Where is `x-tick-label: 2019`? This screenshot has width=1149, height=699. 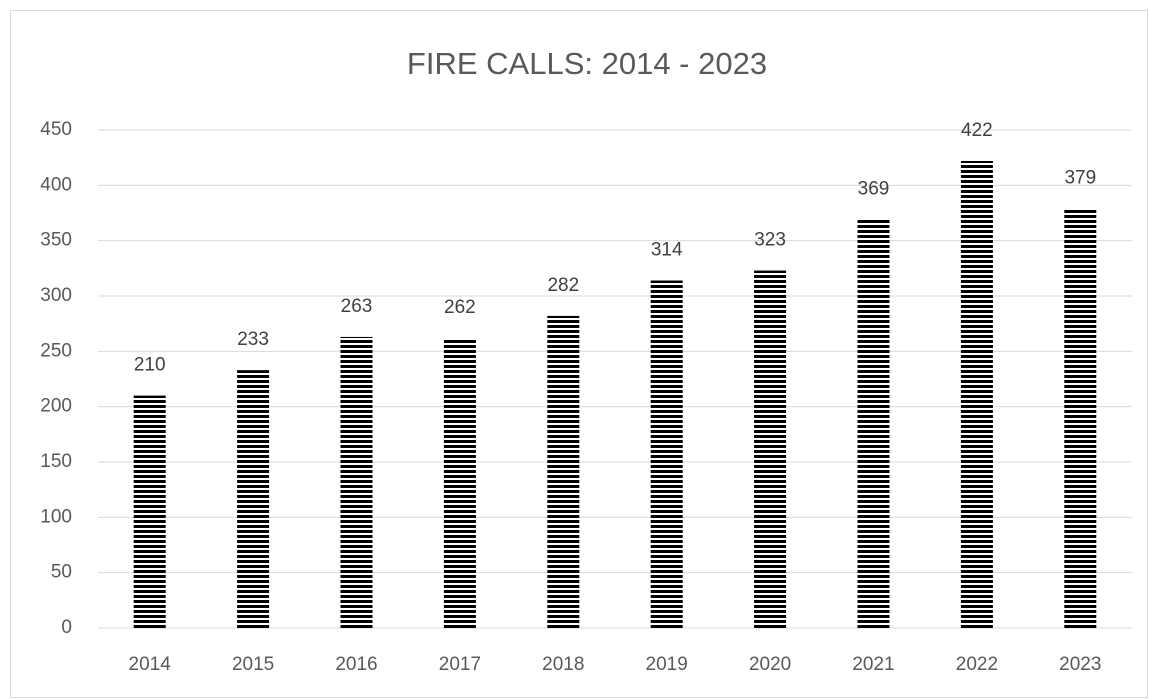
x-tick-label: 2019 is located at coordinates (667, 664).